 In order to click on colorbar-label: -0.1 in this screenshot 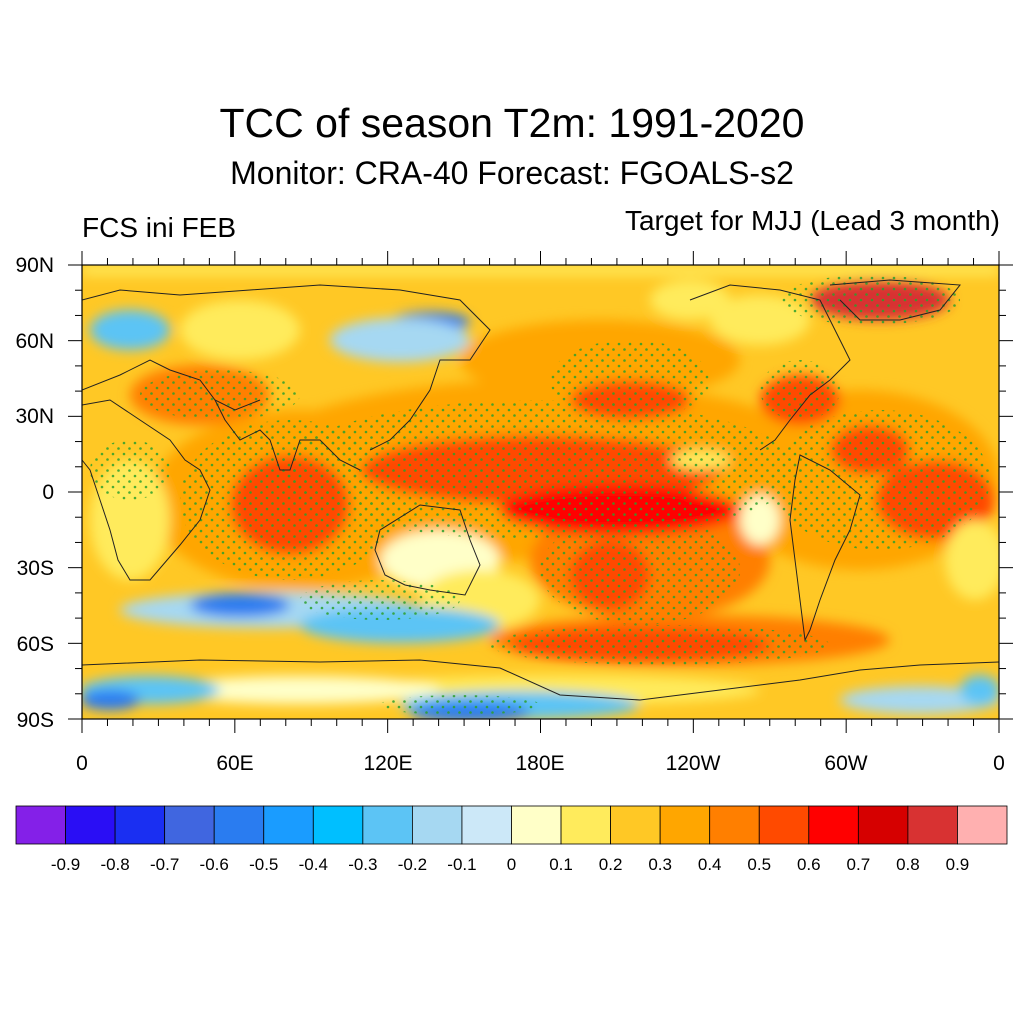, I will do `click(461, 864)`.